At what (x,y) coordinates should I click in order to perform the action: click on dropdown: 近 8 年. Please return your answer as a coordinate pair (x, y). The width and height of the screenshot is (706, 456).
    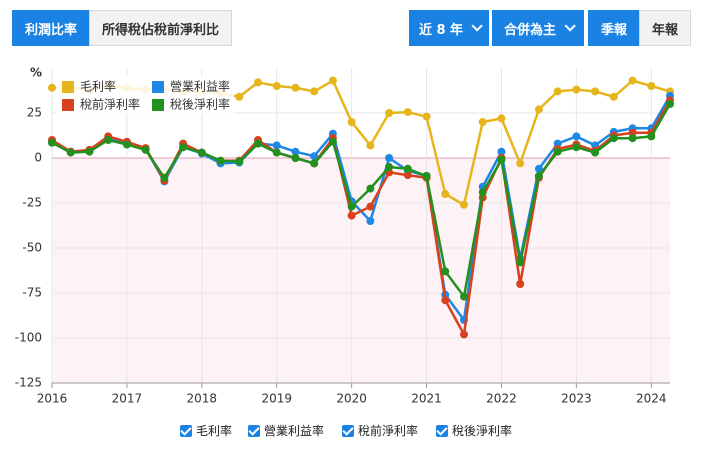
    Looking at the image, I should click on (449, 28).